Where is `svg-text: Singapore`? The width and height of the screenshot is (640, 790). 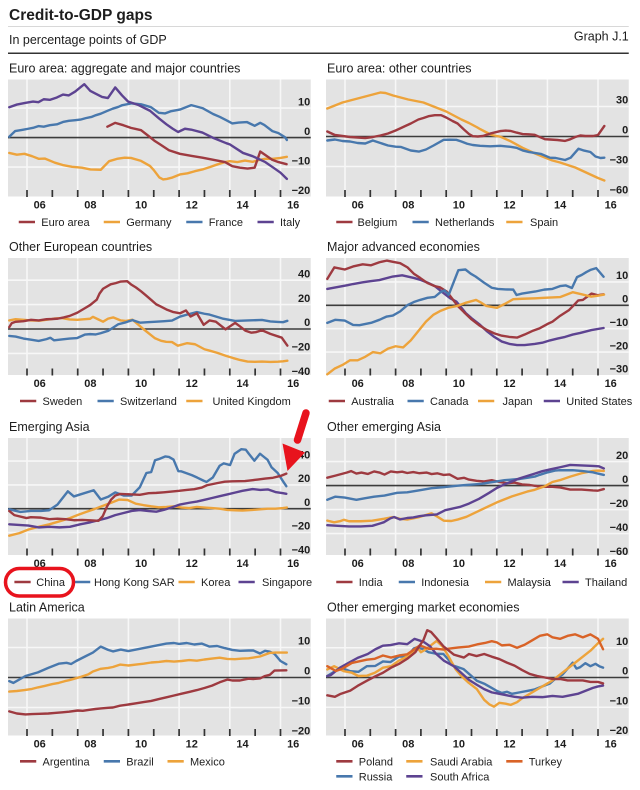
svg-text: Singapore is located at coordinates (287, 583).